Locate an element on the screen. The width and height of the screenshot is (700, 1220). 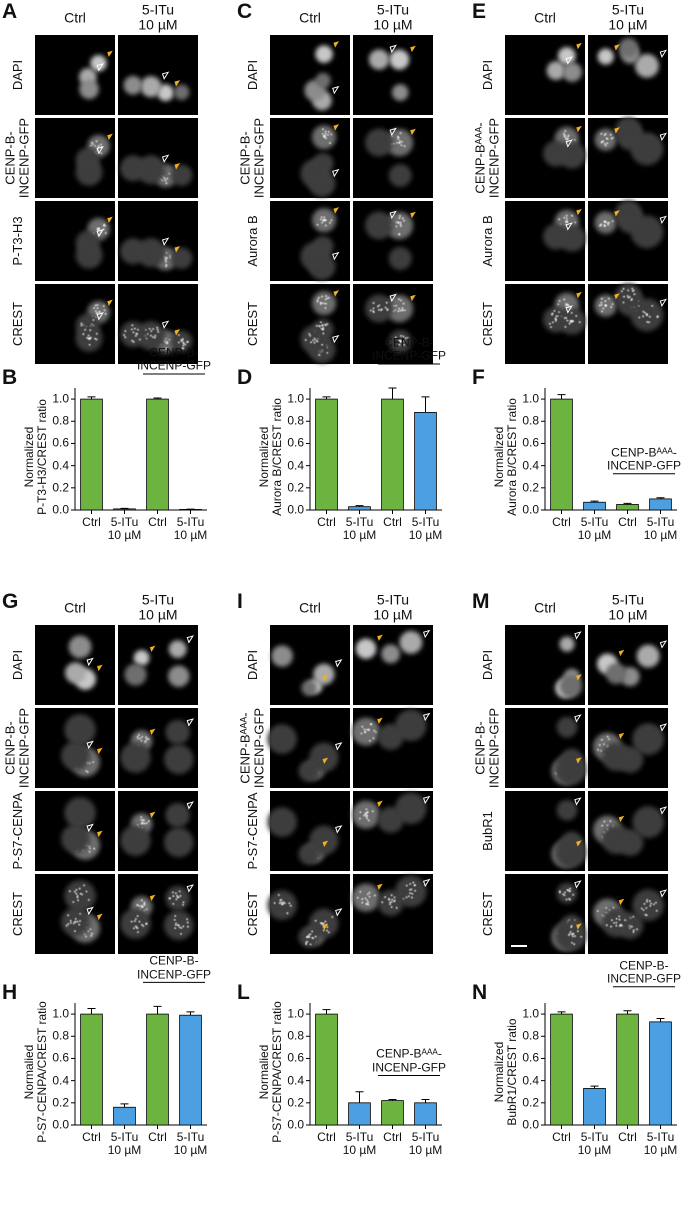
micrograph is located at coordinates (75, 75).